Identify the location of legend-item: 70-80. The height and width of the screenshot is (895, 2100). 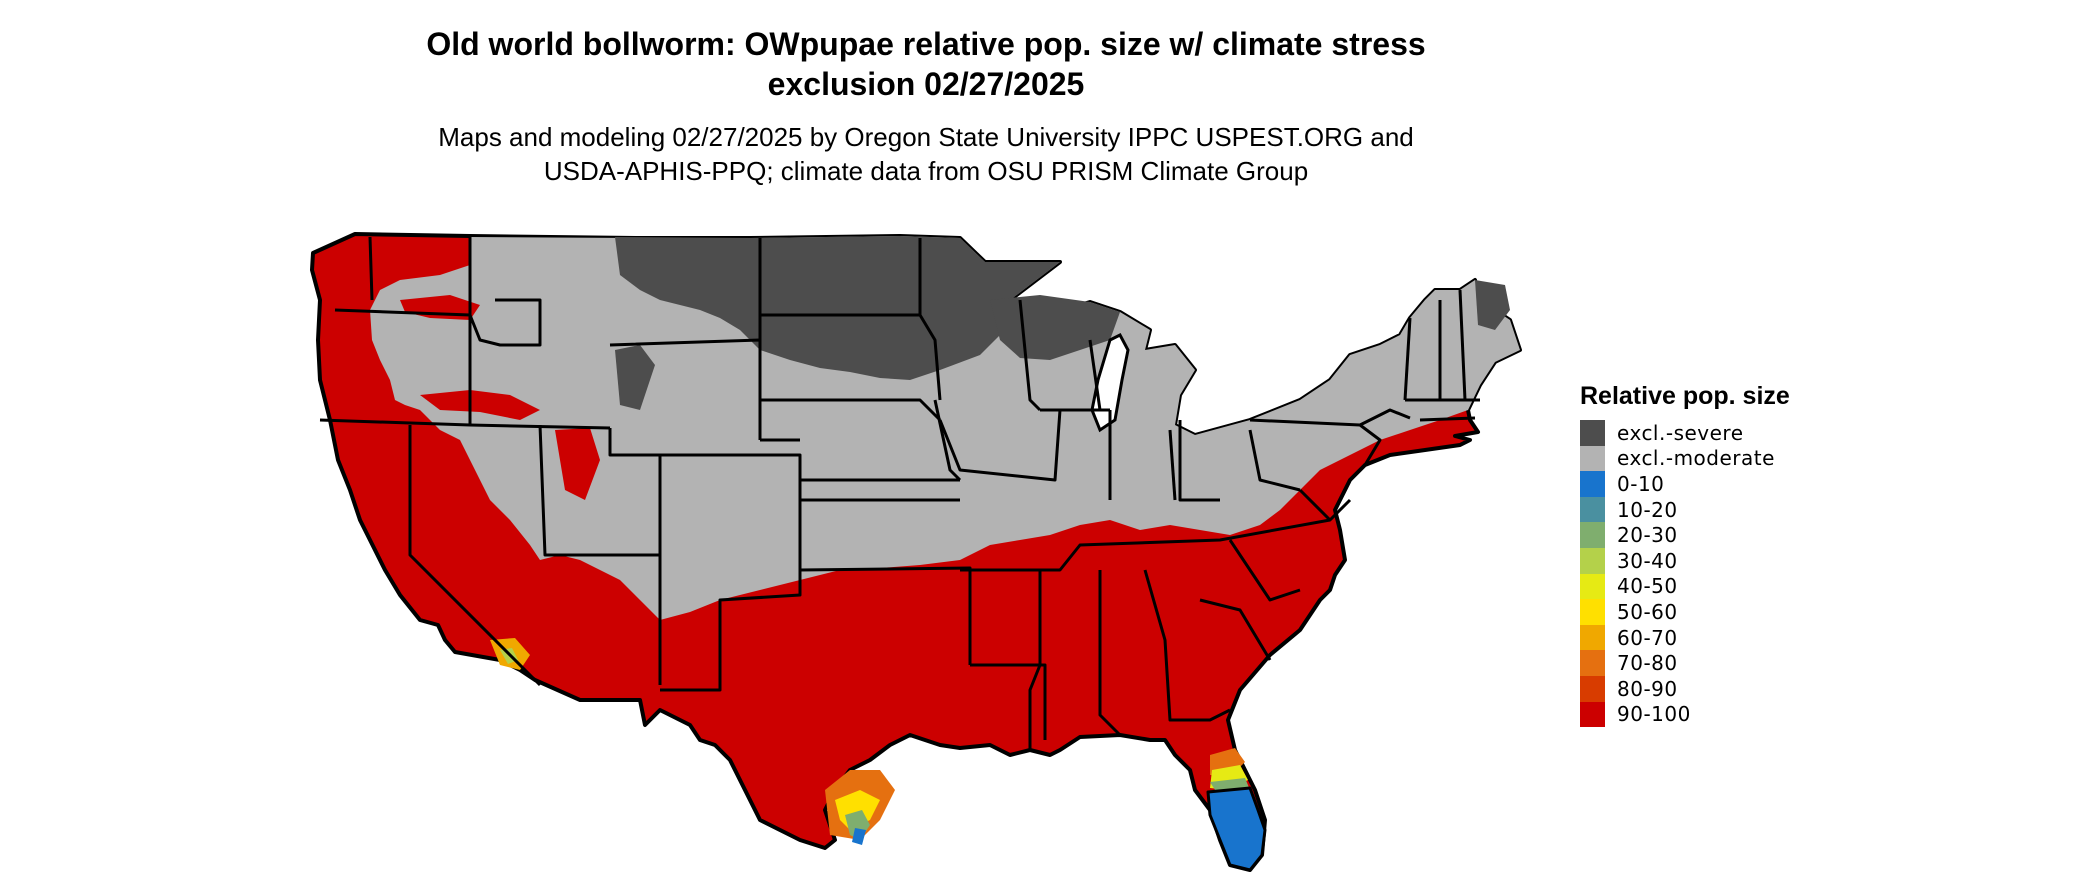
(1740, 663).